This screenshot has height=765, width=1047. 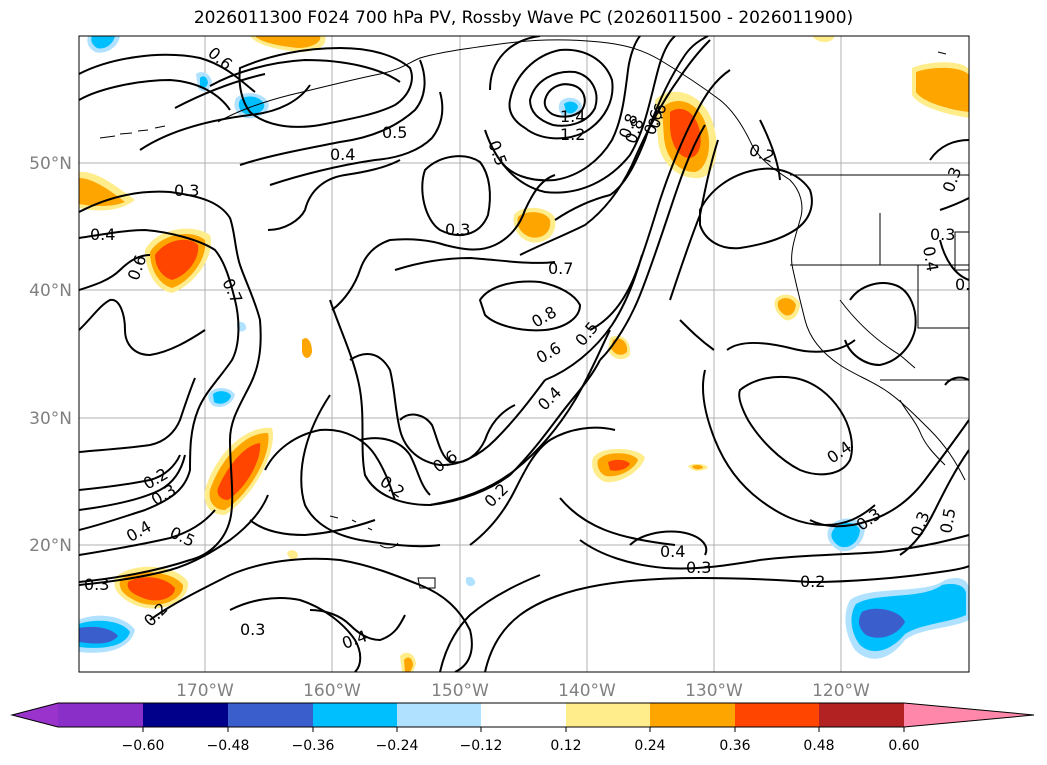 I want to click on colorbar-tick-label: −0.60, so click(x=143, y=746).